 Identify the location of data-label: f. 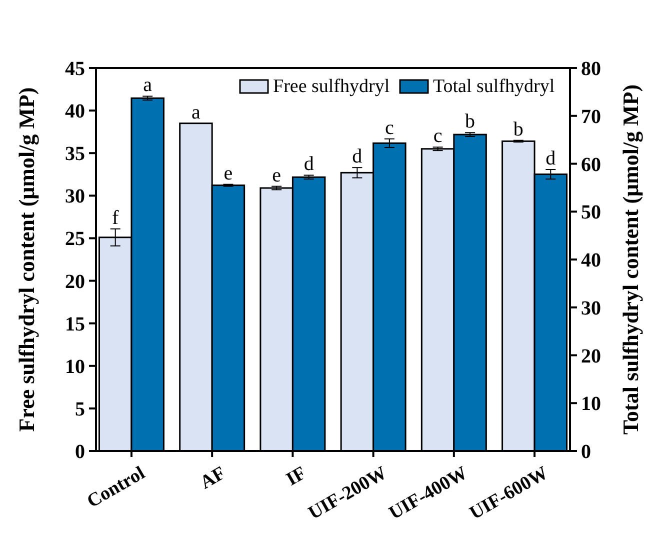
(116, 217).